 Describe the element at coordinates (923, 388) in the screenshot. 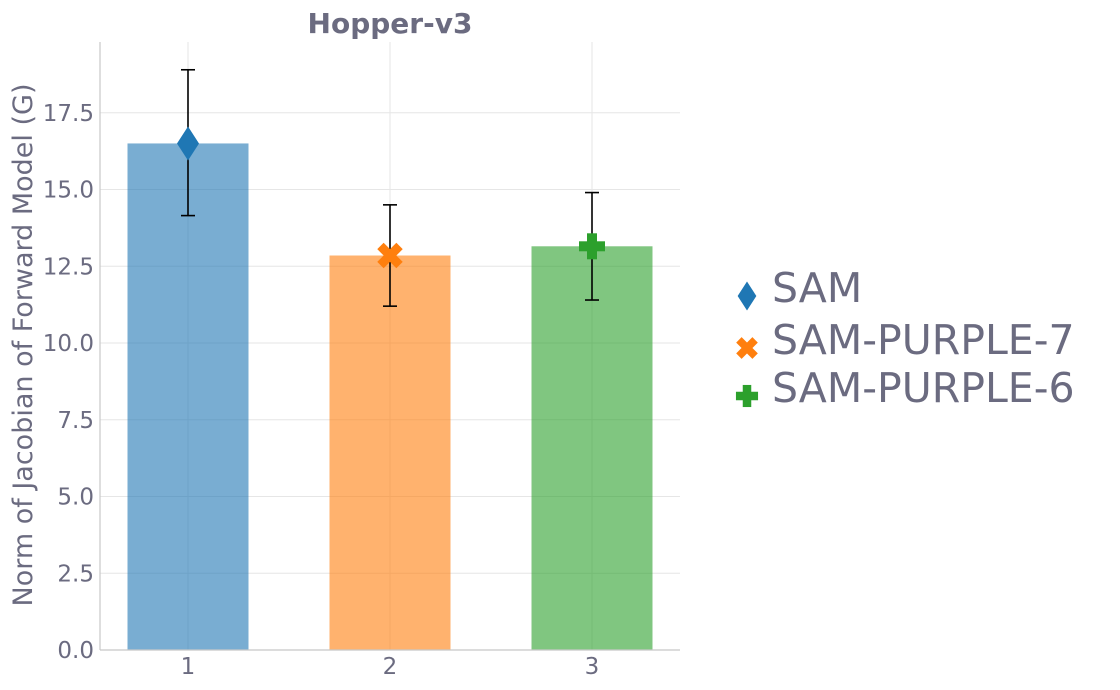

I see `legend-label: SAM-PURPLE-6` at that location.